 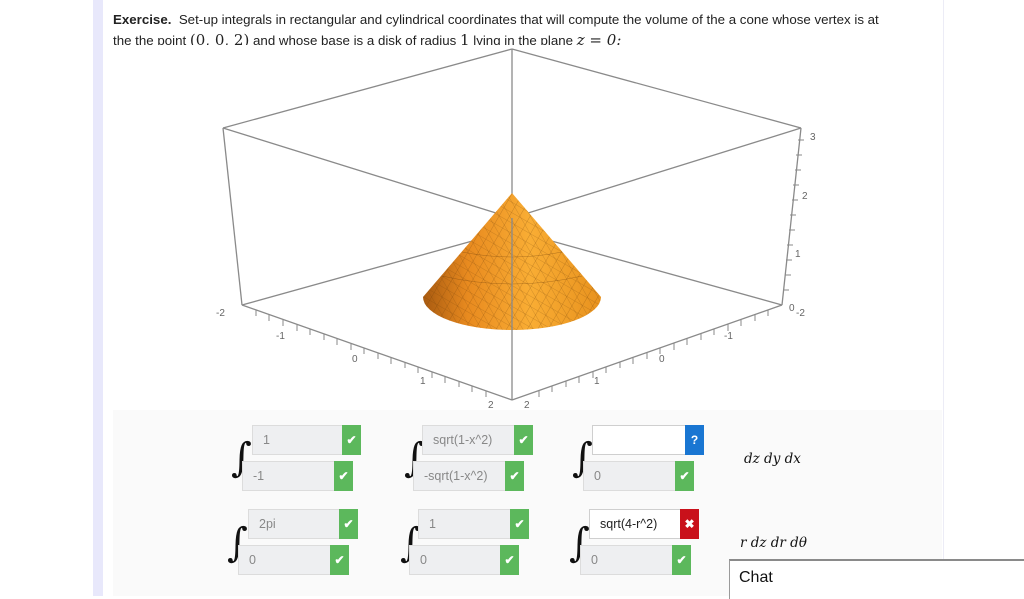 What do you see at coordinates (98, 298) in the screenshot?
I see `left-accent-strip` at bounding box center [98, 298].